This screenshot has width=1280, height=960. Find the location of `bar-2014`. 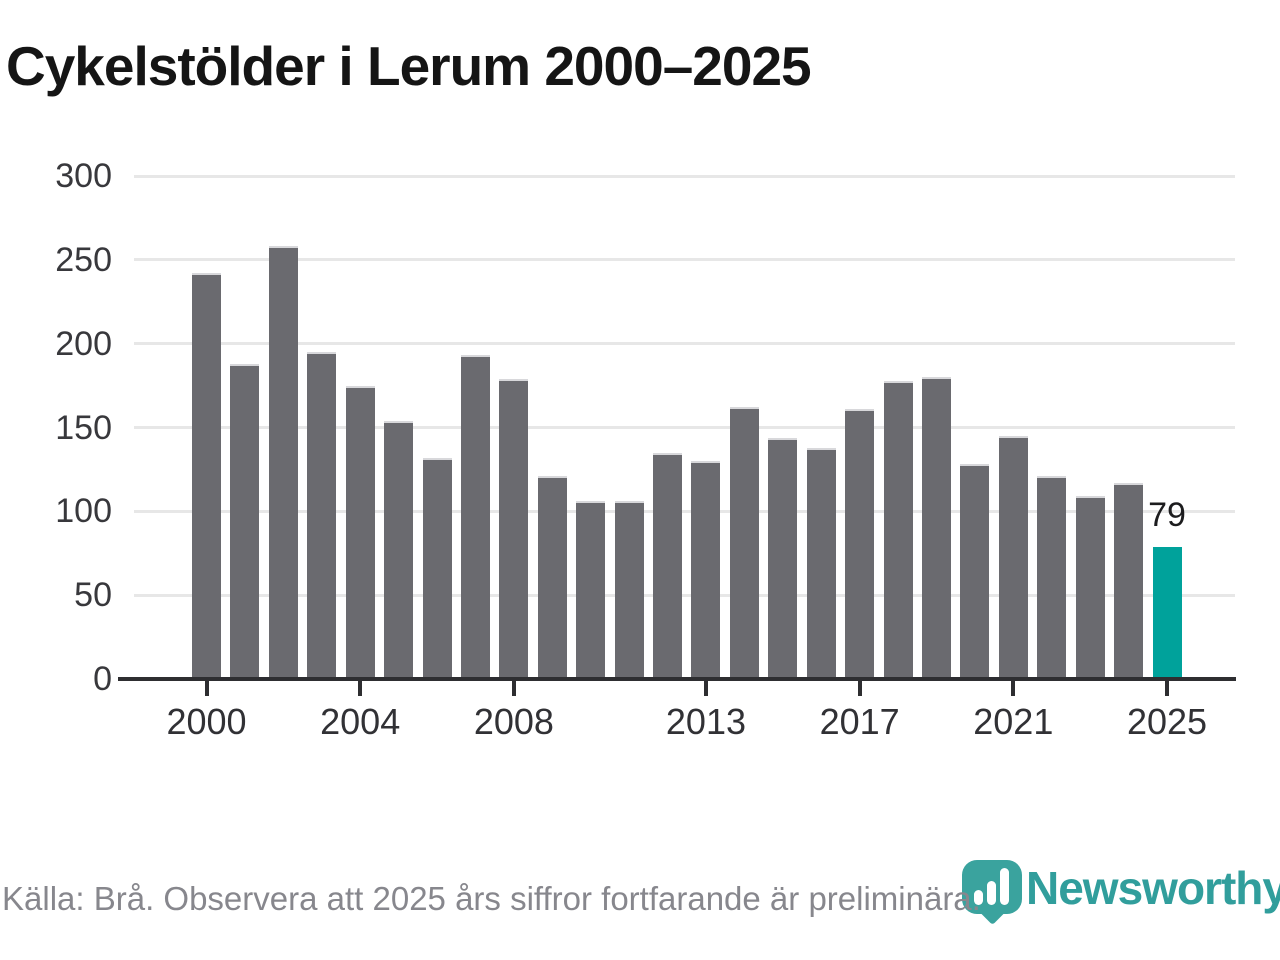

bar-2014 is located at coordinates (744, 543).